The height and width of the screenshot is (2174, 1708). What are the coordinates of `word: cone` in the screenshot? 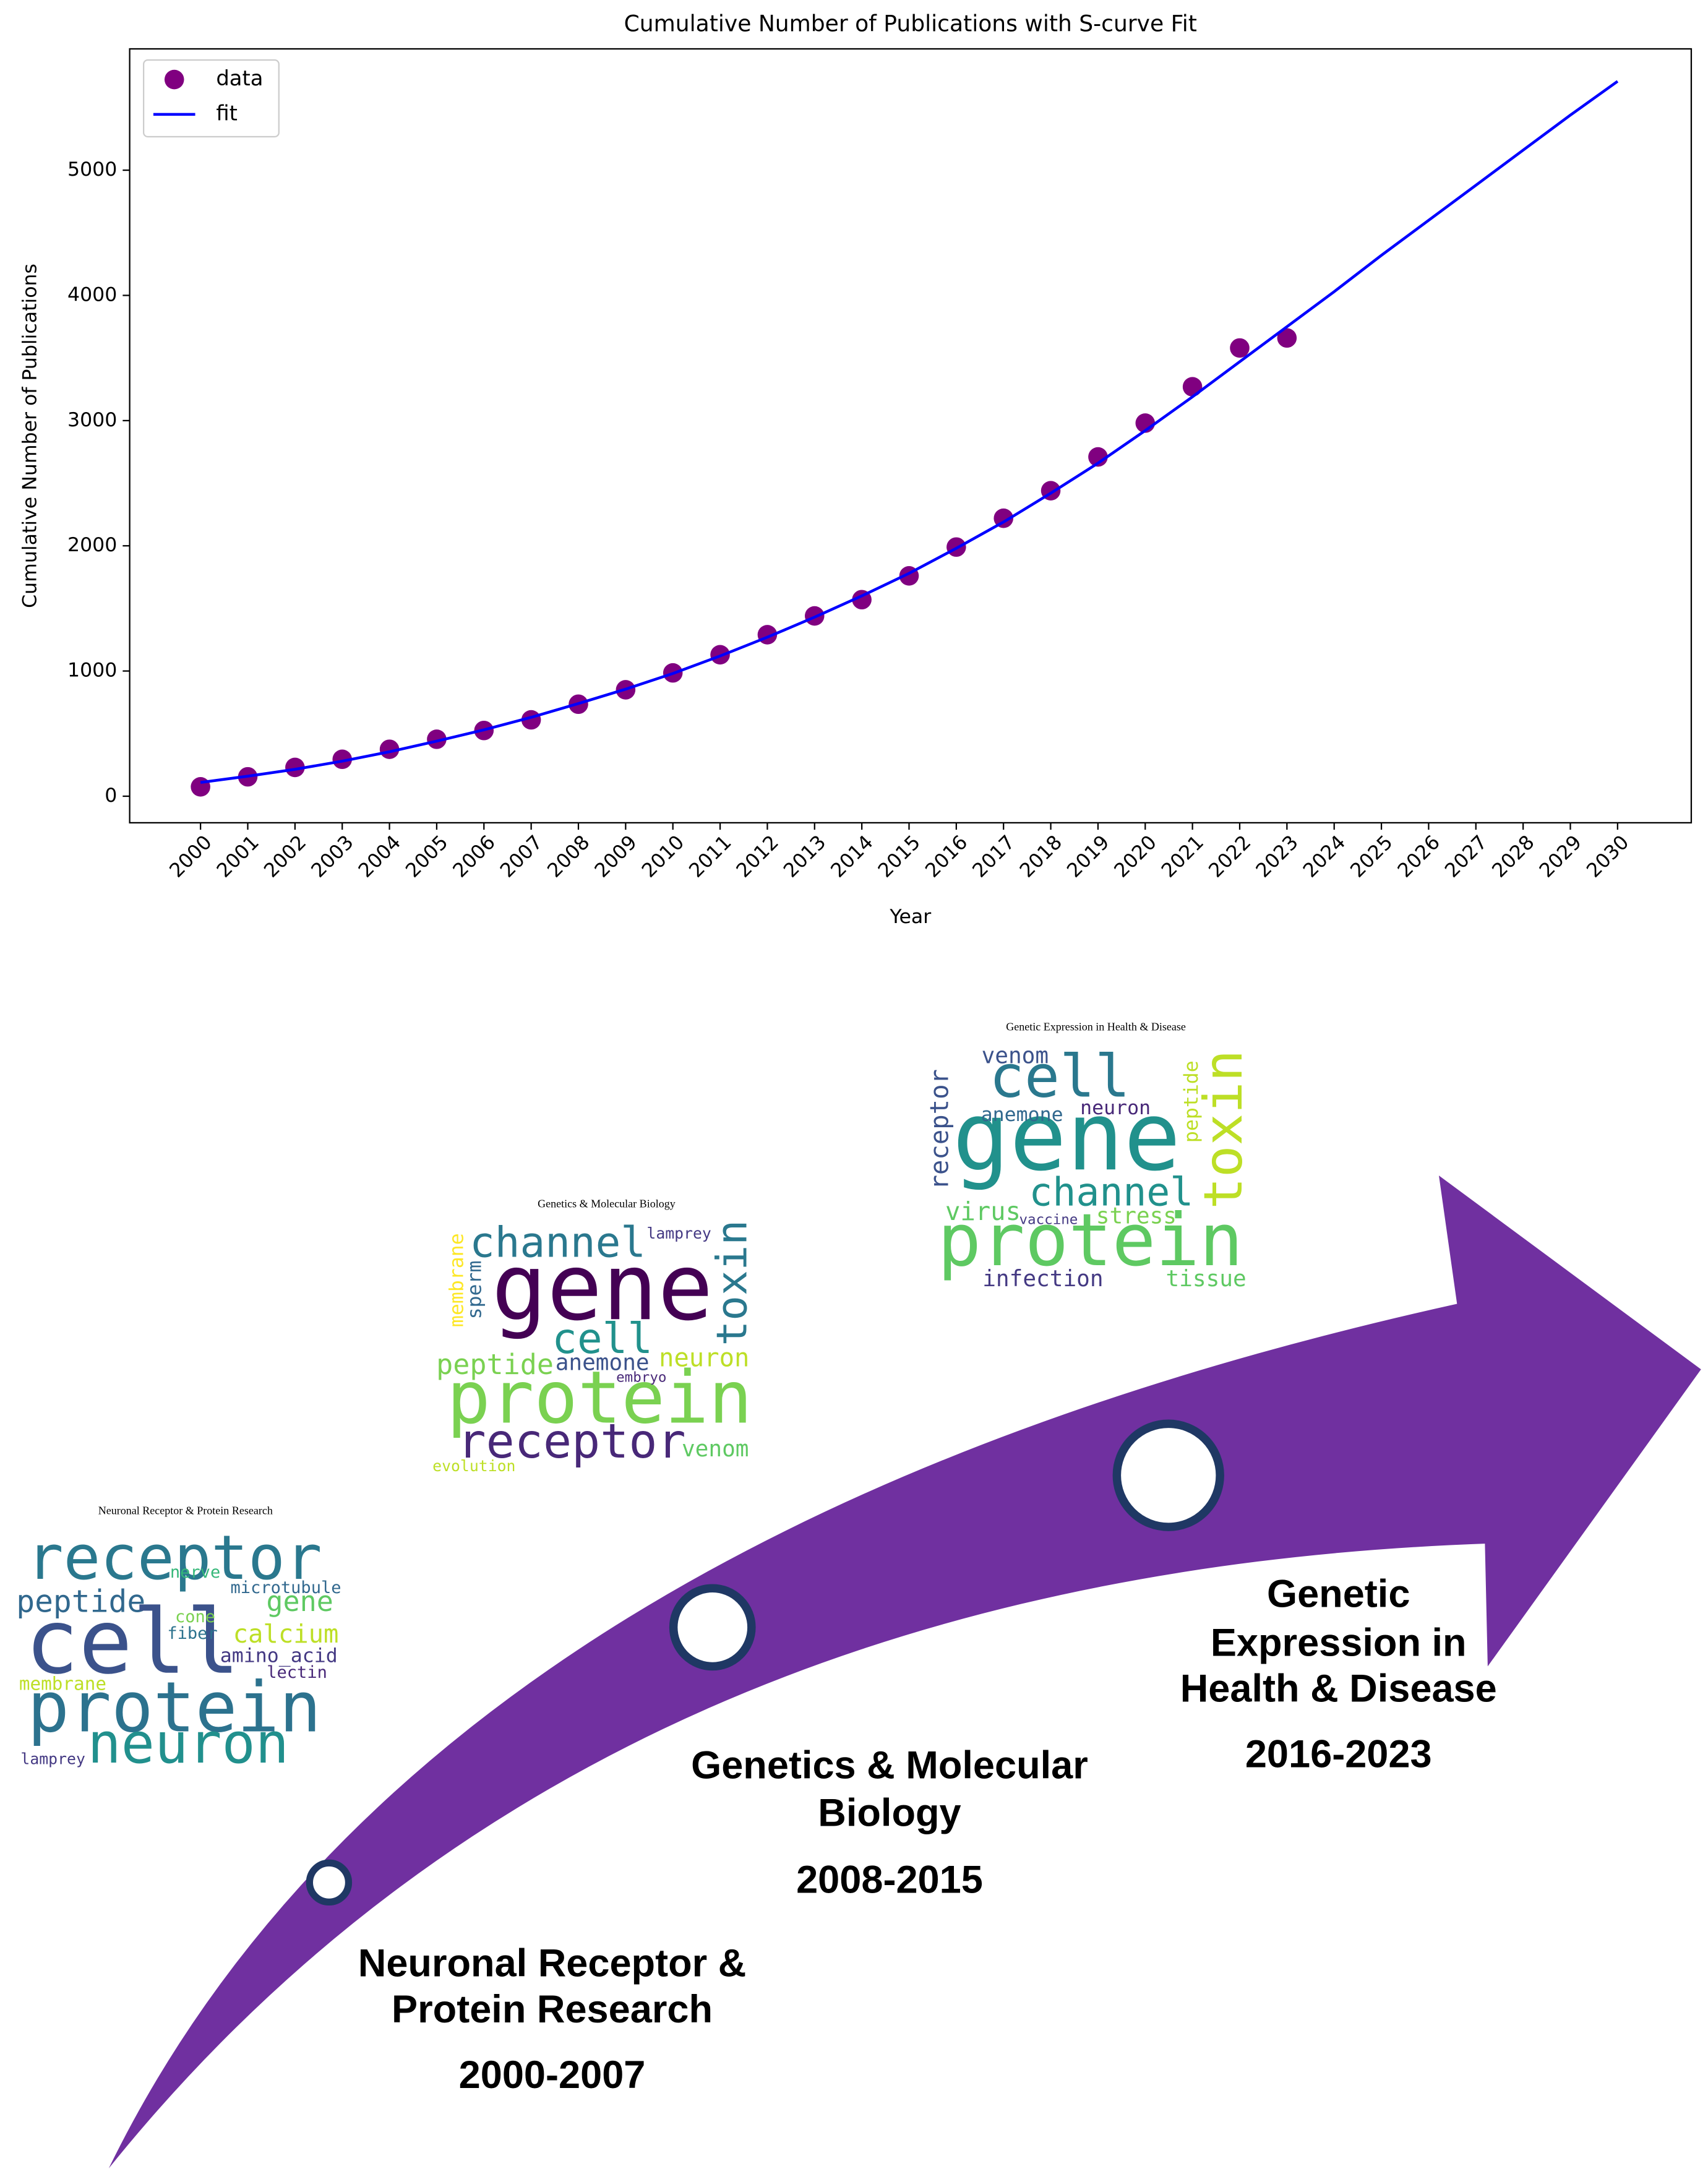 It's located at (195, 1617).